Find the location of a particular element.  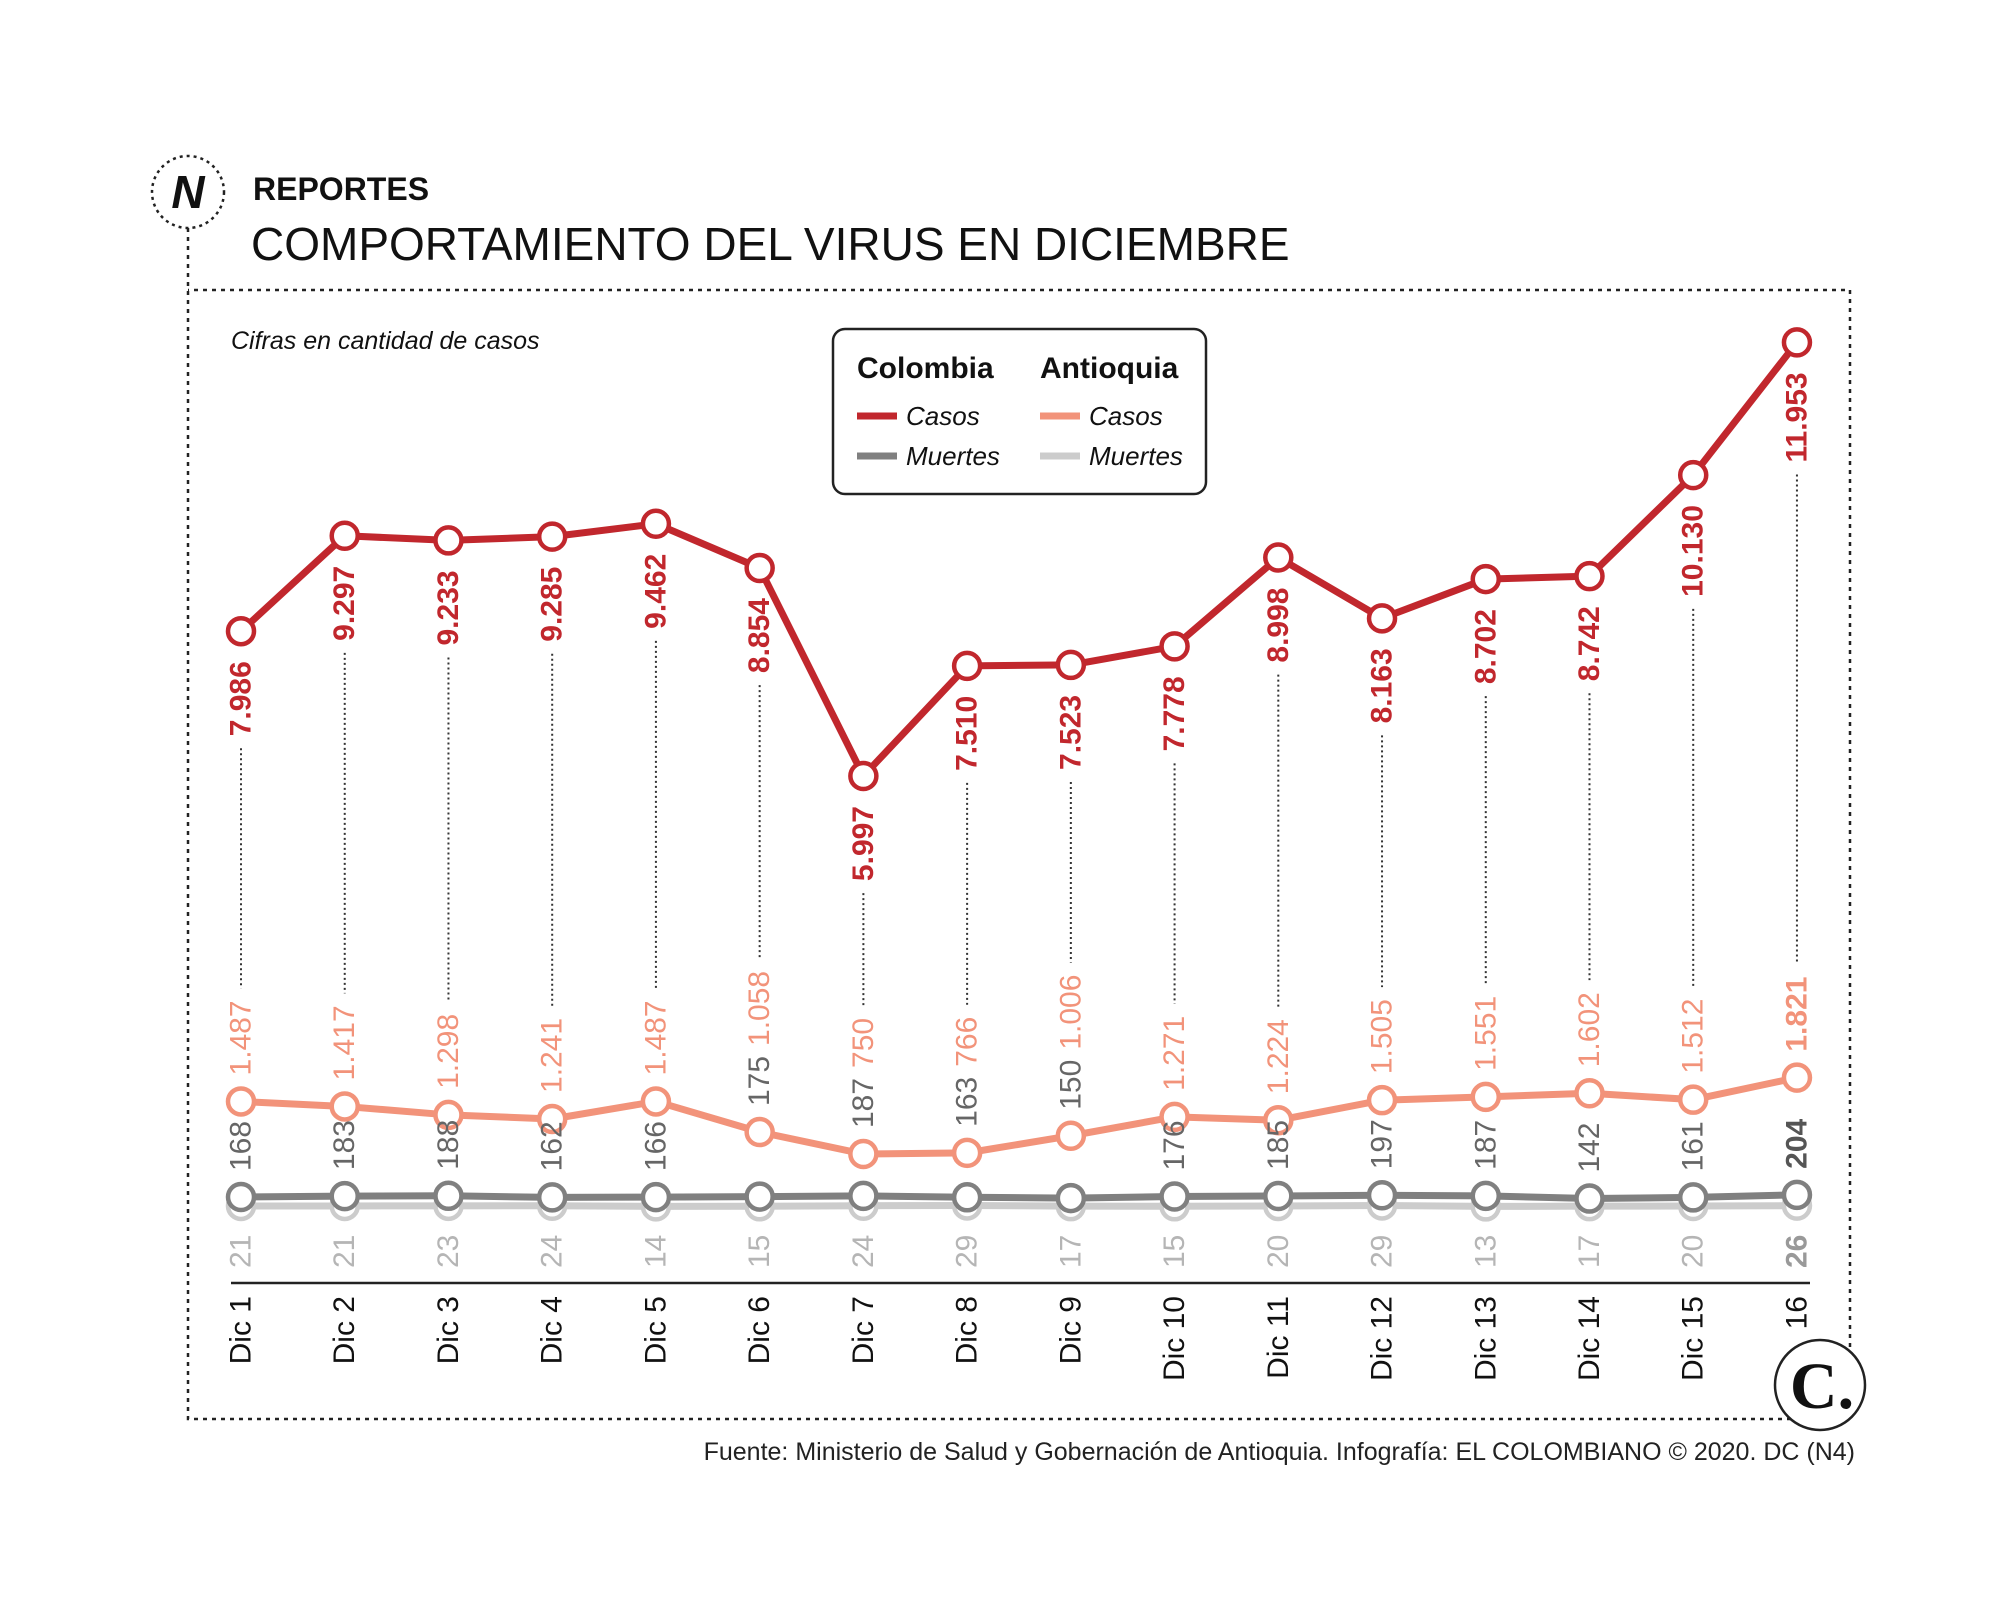

legend-title-colombia: Colombia is located at coordinates (925, 368).